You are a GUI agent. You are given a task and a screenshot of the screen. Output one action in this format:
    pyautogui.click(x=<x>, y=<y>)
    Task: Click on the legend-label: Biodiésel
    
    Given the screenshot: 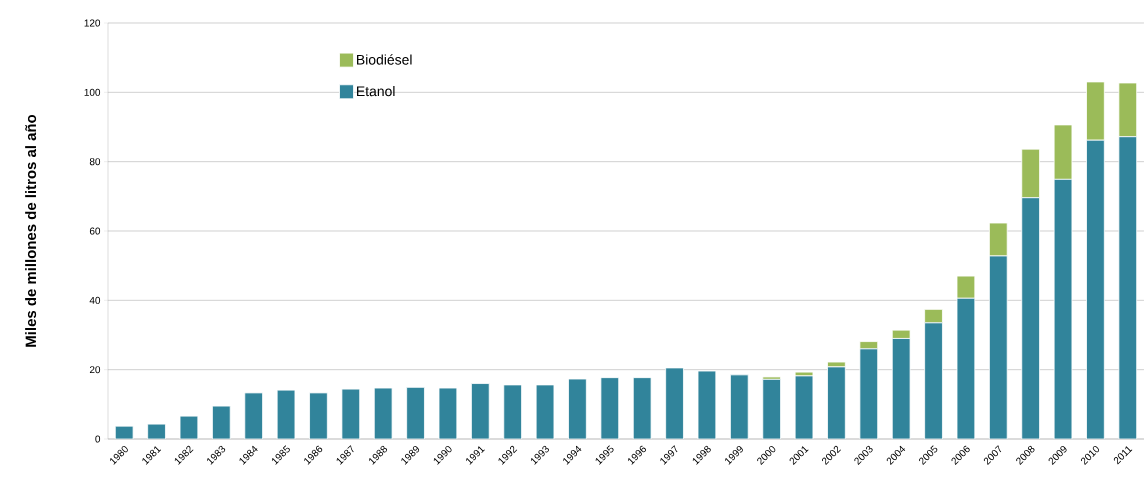 What is the action you would take?
    pyautogui.click(x=384, y=59)
    